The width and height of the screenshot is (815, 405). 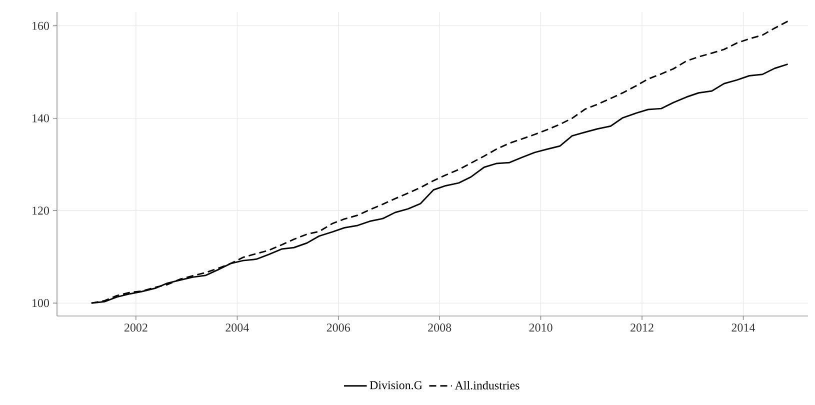 What do you see at coordinates (237, 328) in the screenshot?
I see `x-tick-label: 2004` at bounding box center [237, 328].